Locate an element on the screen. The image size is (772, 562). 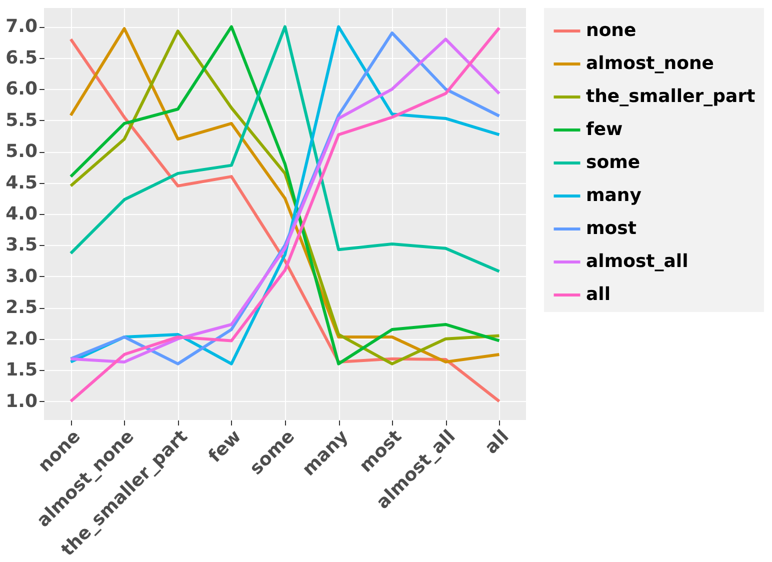
y-tick-label: 1.0 is located at coordinates (22, 401).